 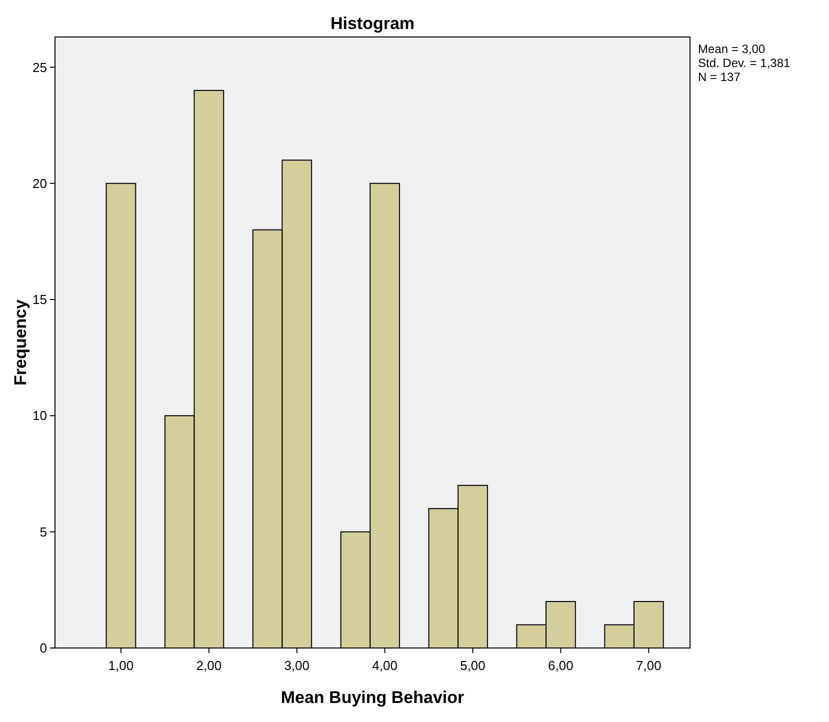 I want to click on x-tick-label: 5,00, so click(x=473, y=665).